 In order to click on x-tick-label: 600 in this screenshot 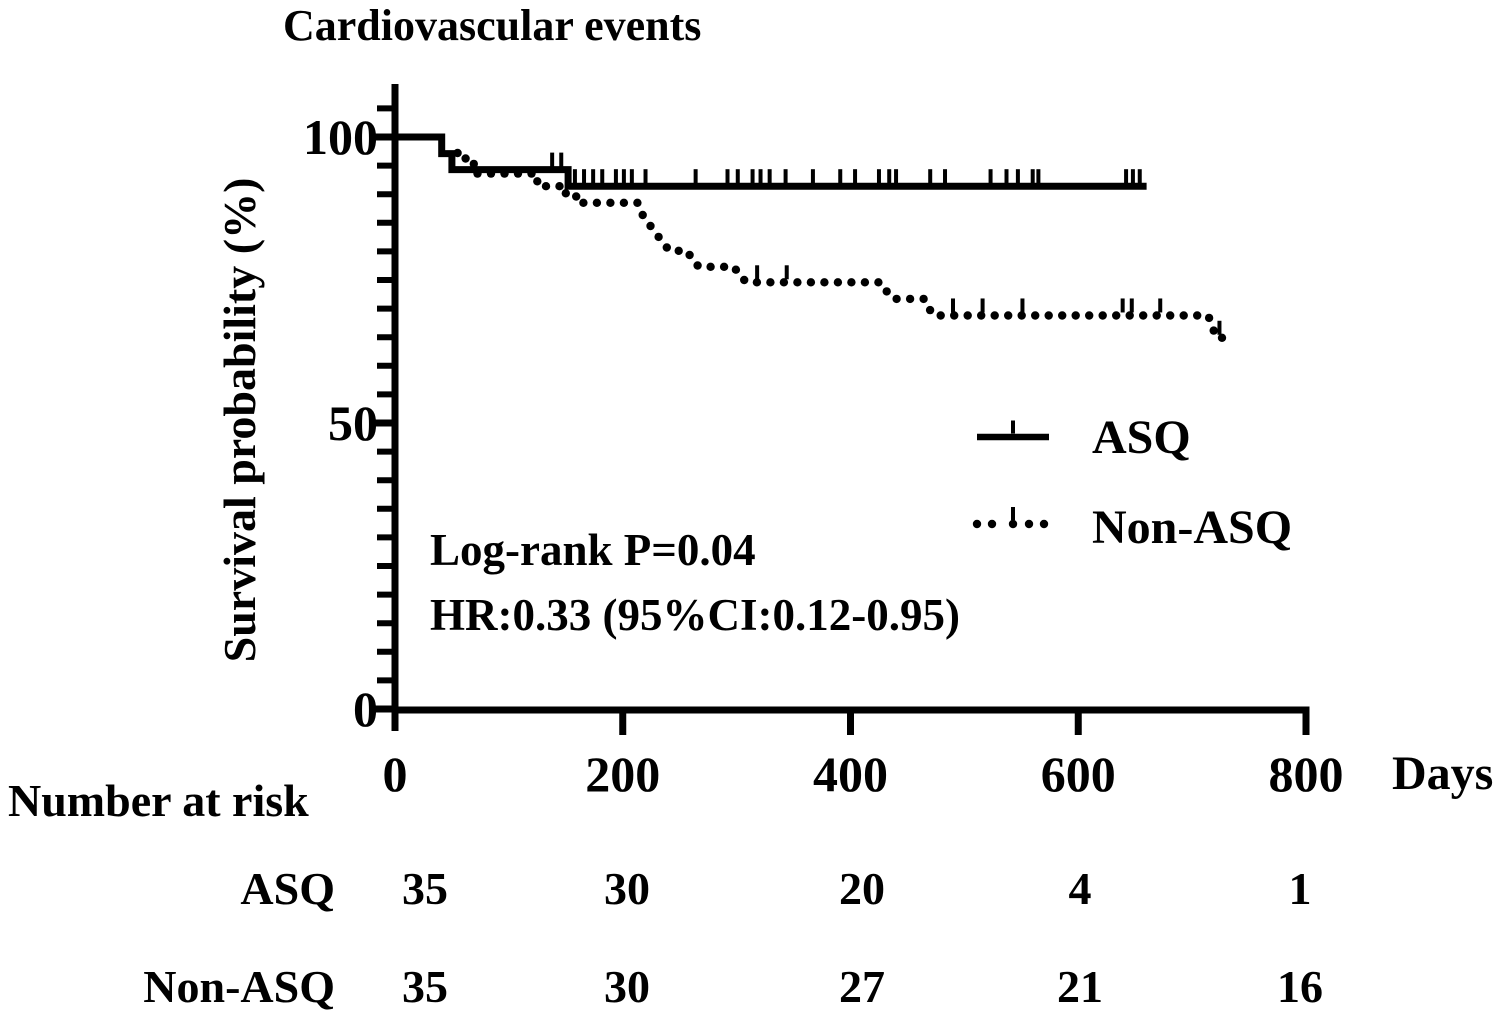, I will do `click(1078, 774)`.